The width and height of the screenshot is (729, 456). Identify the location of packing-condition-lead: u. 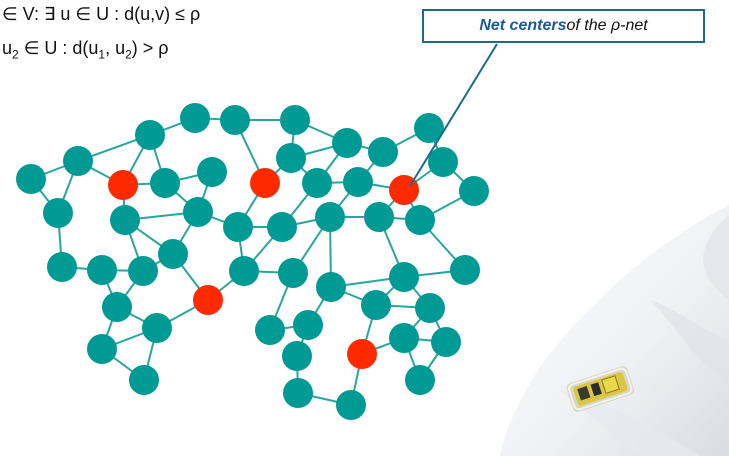
(7, 48).